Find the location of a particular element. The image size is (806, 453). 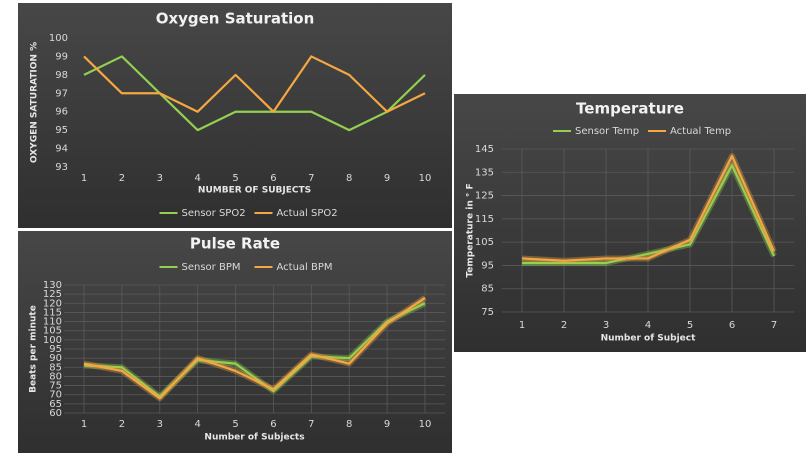

legend-label: Actual Temp is located at coordinates (700, 131).